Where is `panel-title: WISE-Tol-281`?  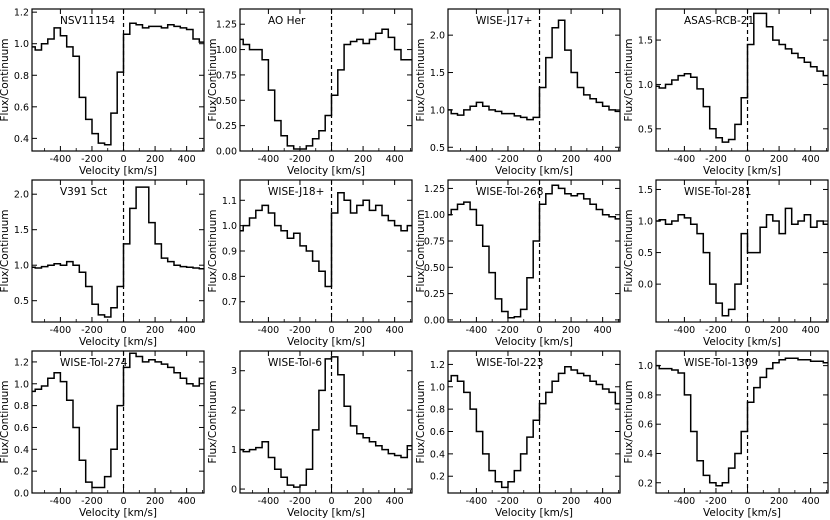 panel-title: WISE-Tol-281 is located at coordinates (717, 192).